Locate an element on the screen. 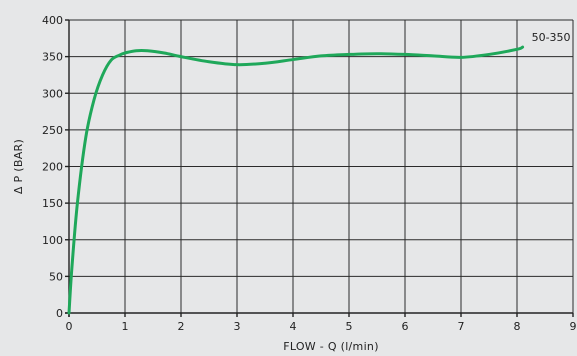 This screenshot has width=577, height=356. y-tick-label: 100 is located at coordinates (52, 240).